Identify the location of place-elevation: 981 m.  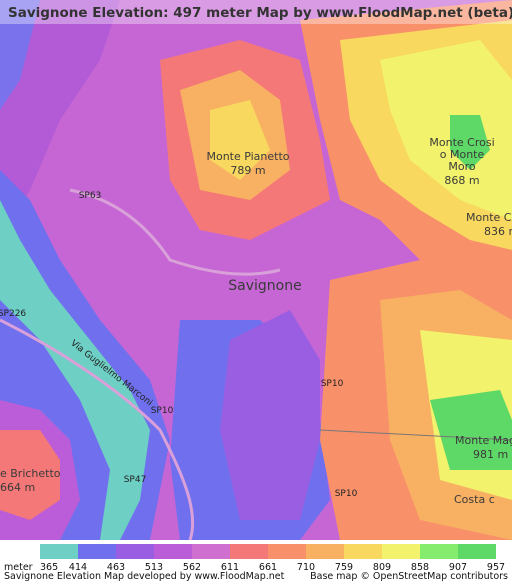
(490, 454).